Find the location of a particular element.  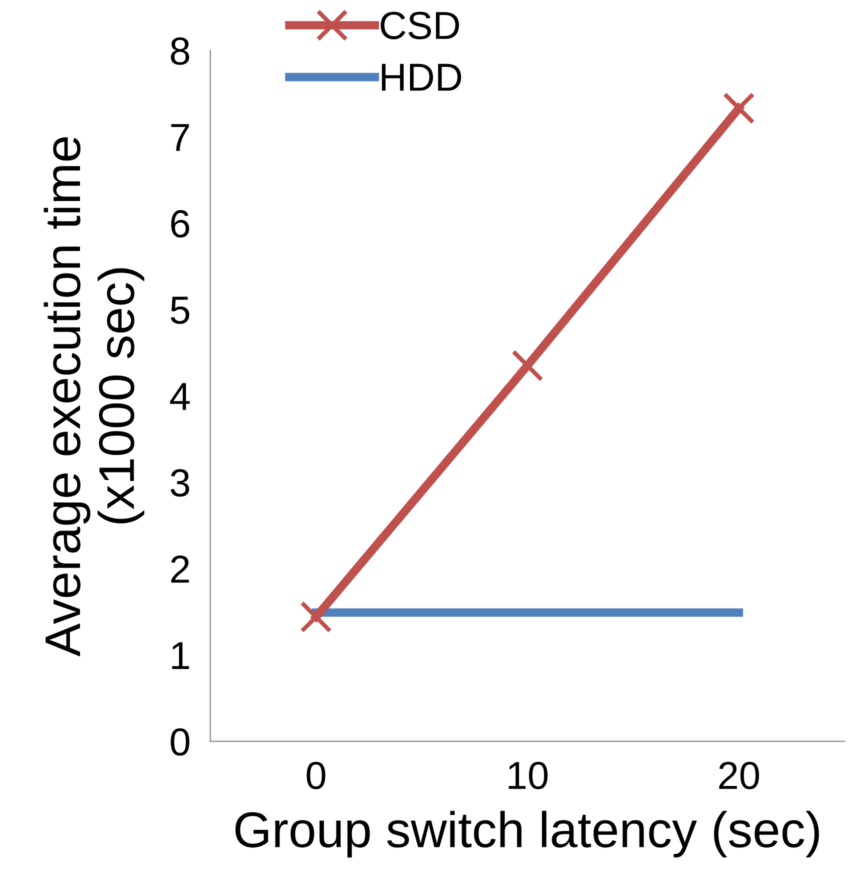

legend-label: CSD is located at coordinates (419, 26).